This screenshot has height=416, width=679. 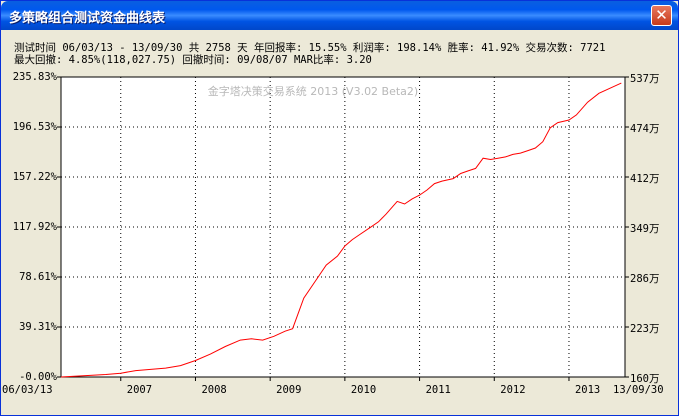 I want to click on y-axis-left-label: 157.22%, so click(x=34, y=177).